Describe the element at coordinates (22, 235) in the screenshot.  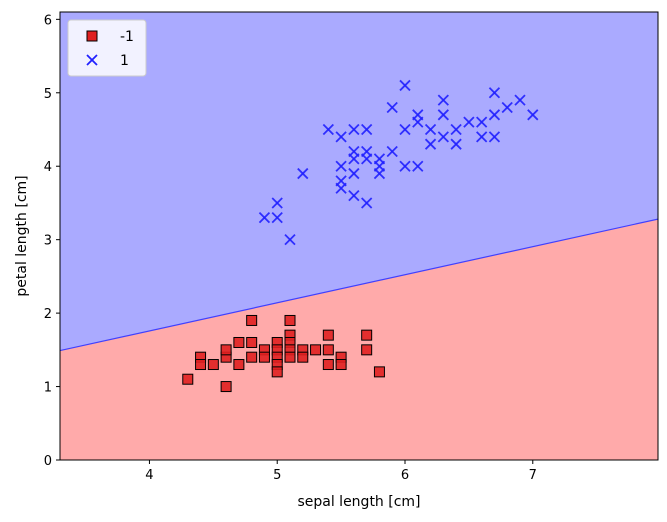
I see `y-axis-label: petal length [cm]` at that location.